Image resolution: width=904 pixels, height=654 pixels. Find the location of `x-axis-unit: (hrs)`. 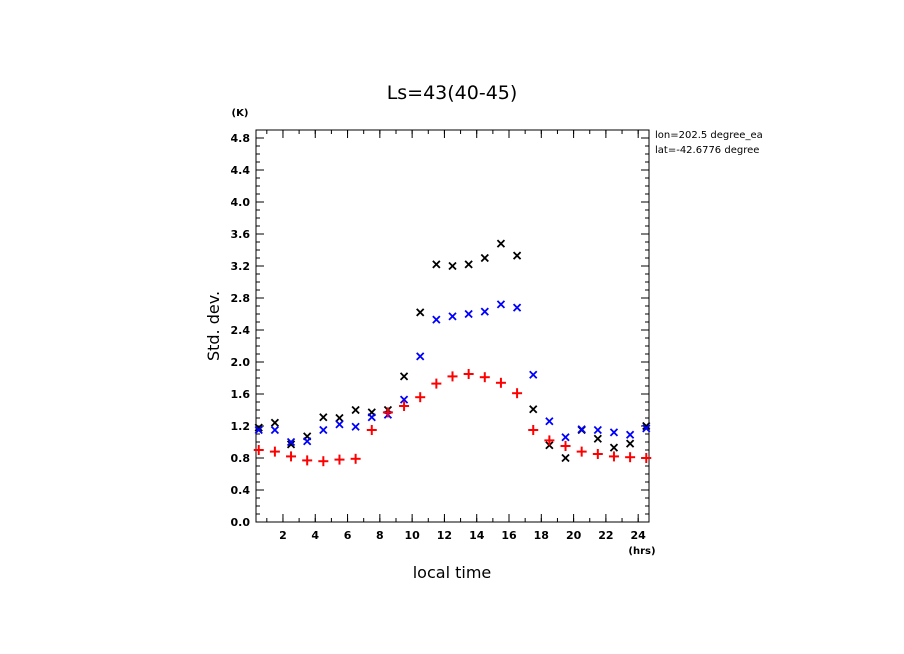

x-axis-unit: (hrs) is located at coordinates (641, 551).